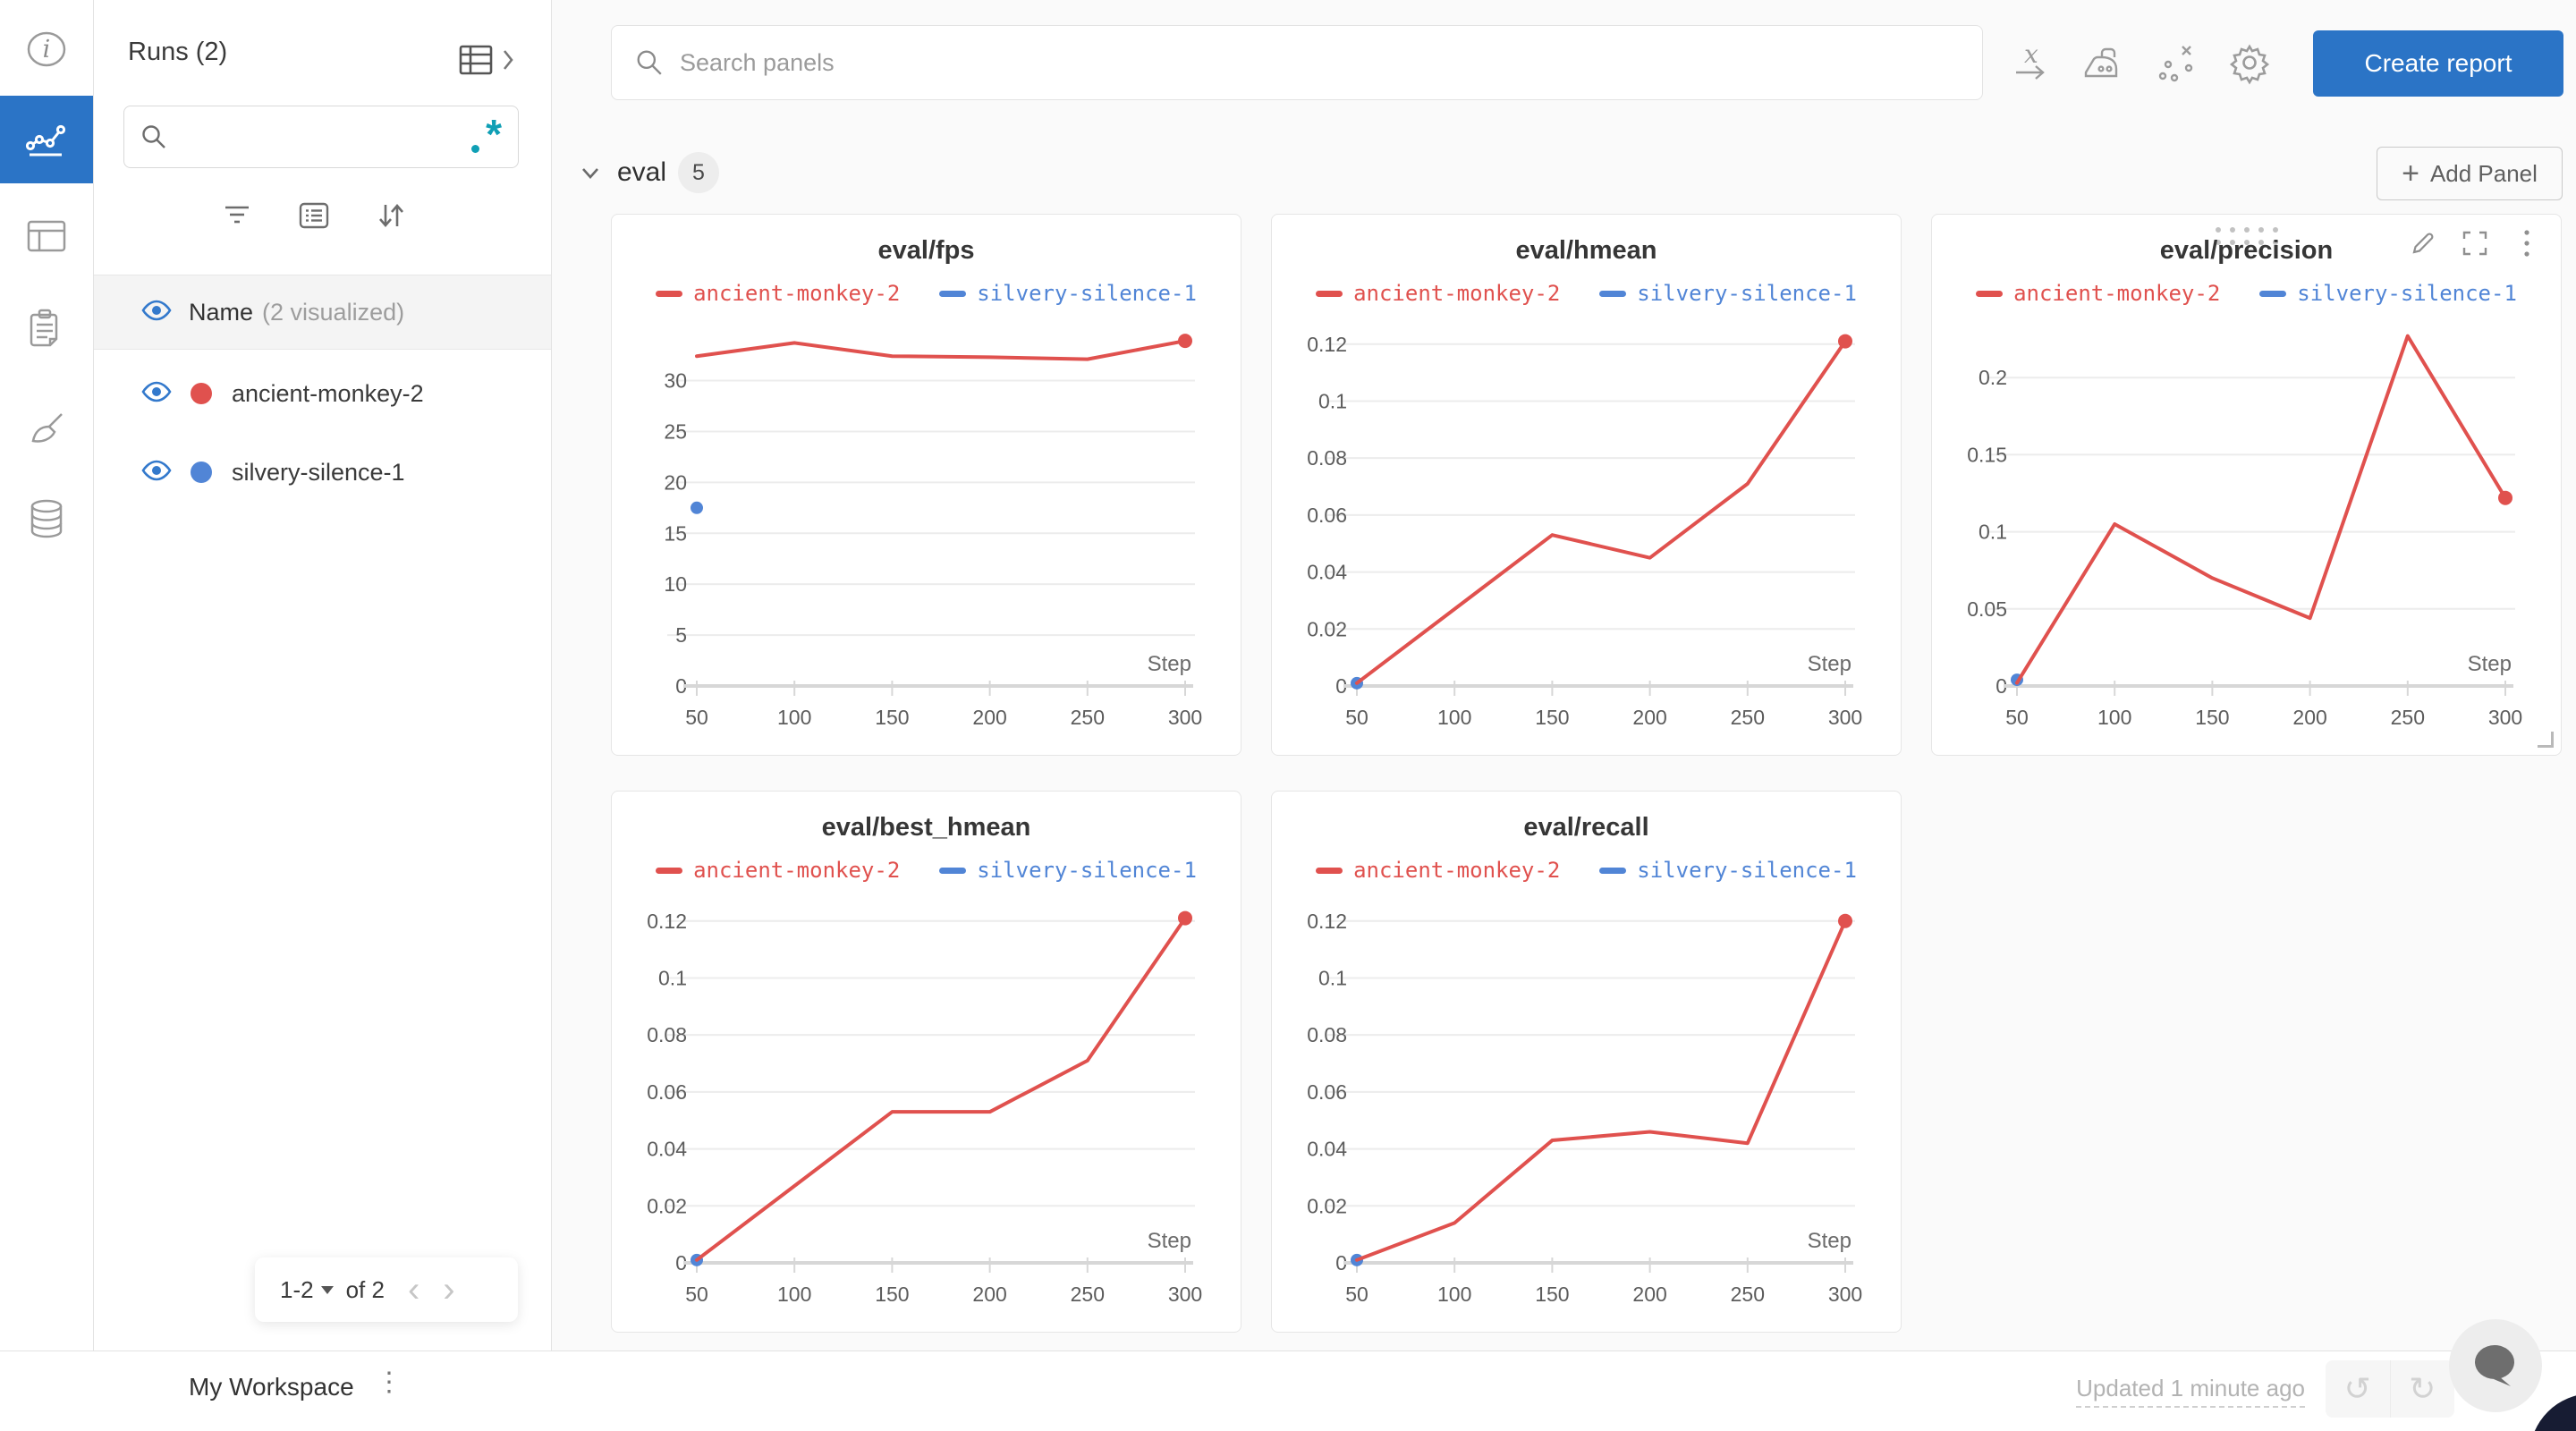 This screenshot has width=2576, height=1431. I want to click on panel-resize-handle, so click(2546, 740).